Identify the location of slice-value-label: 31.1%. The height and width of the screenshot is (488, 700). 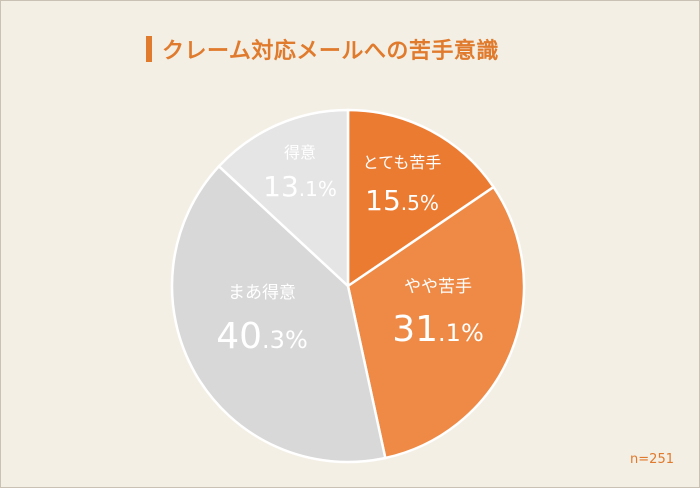
(438, 329).